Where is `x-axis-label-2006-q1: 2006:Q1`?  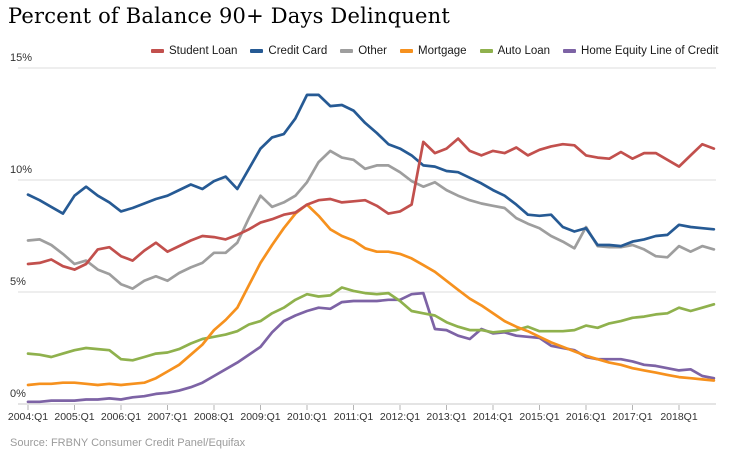
x-axis-label-2006-q1: 2006:Q1 is located at coordinates (121, 417).